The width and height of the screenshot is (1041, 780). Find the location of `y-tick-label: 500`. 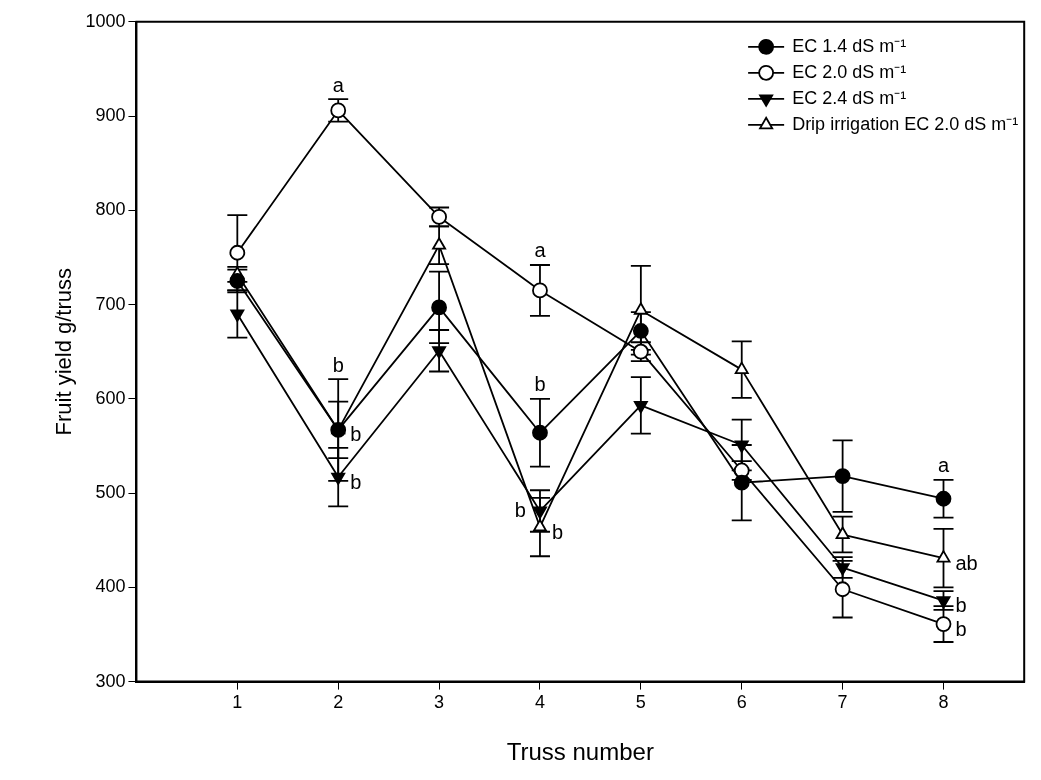

y-tick-label: 500 is located at coordinates (110, 492).